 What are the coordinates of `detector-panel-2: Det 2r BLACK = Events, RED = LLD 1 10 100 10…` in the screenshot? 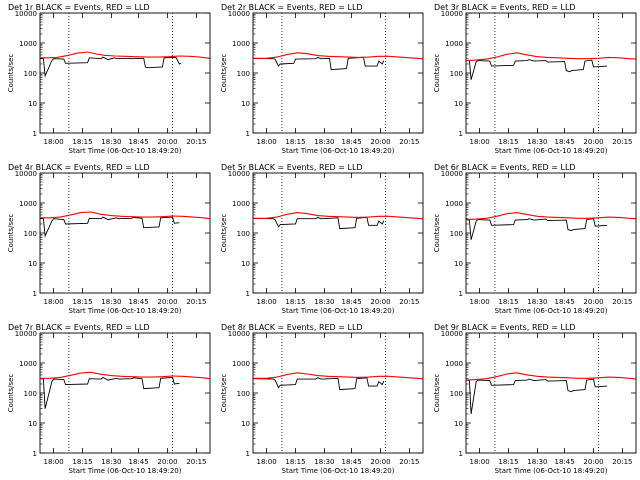 It's located at (322, 79).